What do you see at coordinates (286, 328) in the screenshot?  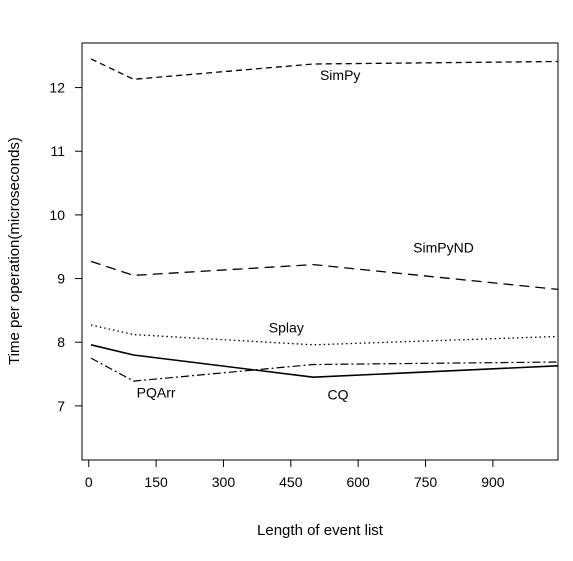 I see `series-label-splay: Splay` at bounding box center [286, 328].